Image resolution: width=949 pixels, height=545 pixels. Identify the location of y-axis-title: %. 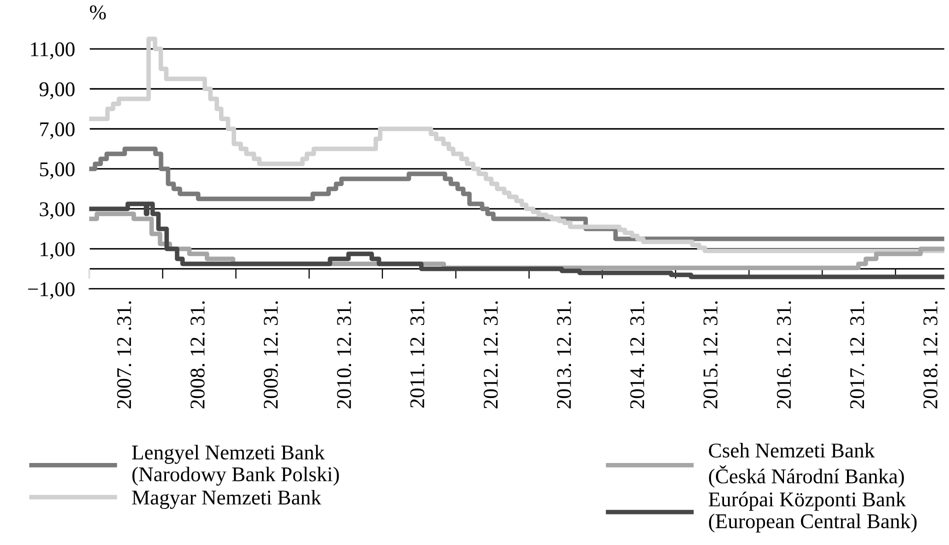
(98, 12).